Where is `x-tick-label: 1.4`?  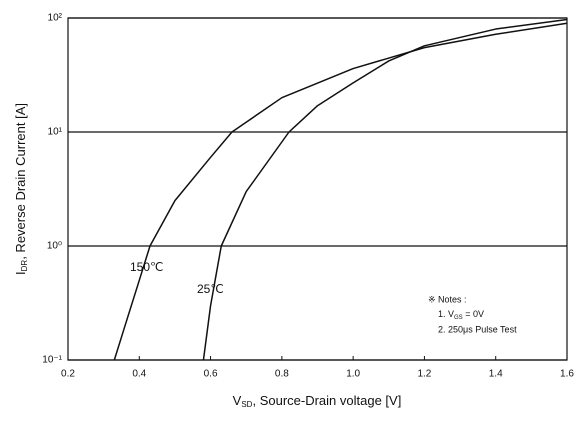 x-tick-label: 1.4 is located at coordinates (496, 374).